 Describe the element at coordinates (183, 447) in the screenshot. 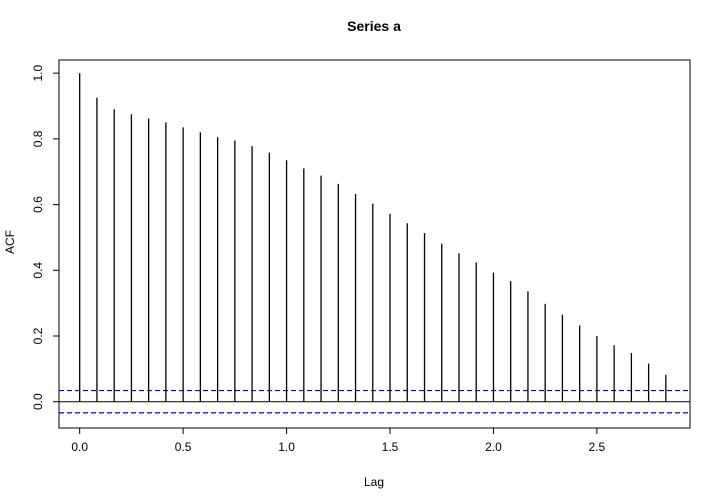

I see `x-tick-label: 0.5` at that location.